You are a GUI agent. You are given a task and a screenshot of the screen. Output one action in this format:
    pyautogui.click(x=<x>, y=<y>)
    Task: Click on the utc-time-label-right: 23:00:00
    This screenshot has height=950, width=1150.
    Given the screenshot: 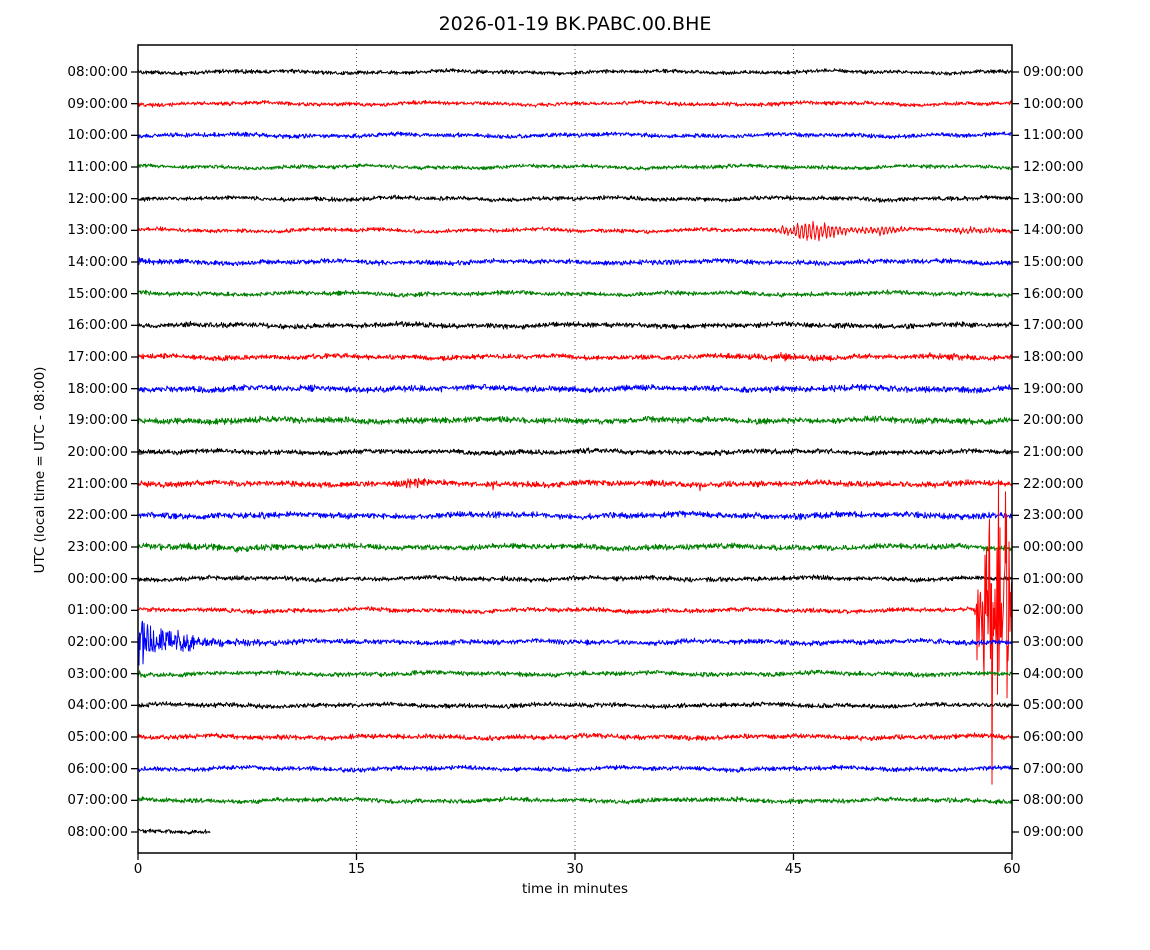 What is the action you would take?
    pyautogui.click(x=1053, y=515)
    